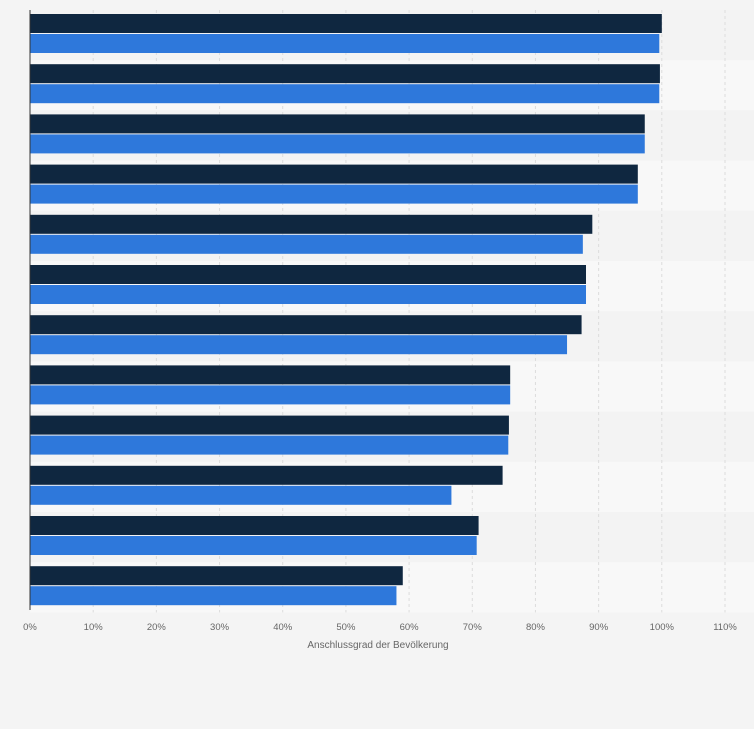 This screenshot has width=754, height=729. I want to click on x-tick-label: 0%, so click(30, 627).